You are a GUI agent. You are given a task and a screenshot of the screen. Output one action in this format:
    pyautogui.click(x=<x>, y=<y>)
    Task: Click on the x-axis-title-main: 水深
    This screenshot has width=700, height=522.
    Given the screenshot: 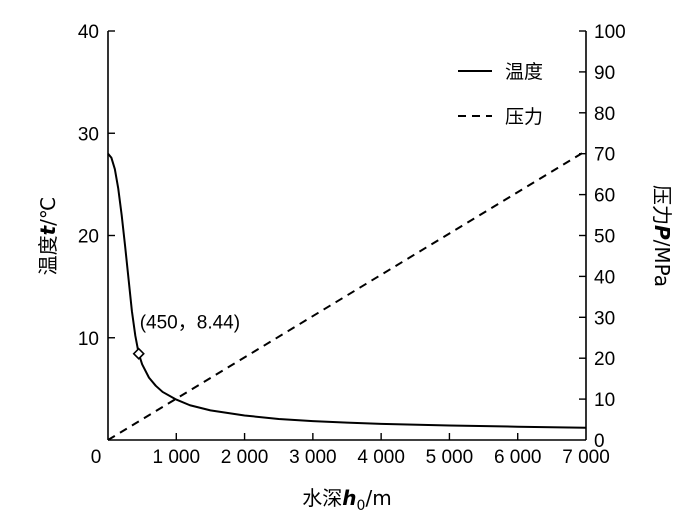 What is the action you would take?
    pyautogui.click(x=322, y=498)
    